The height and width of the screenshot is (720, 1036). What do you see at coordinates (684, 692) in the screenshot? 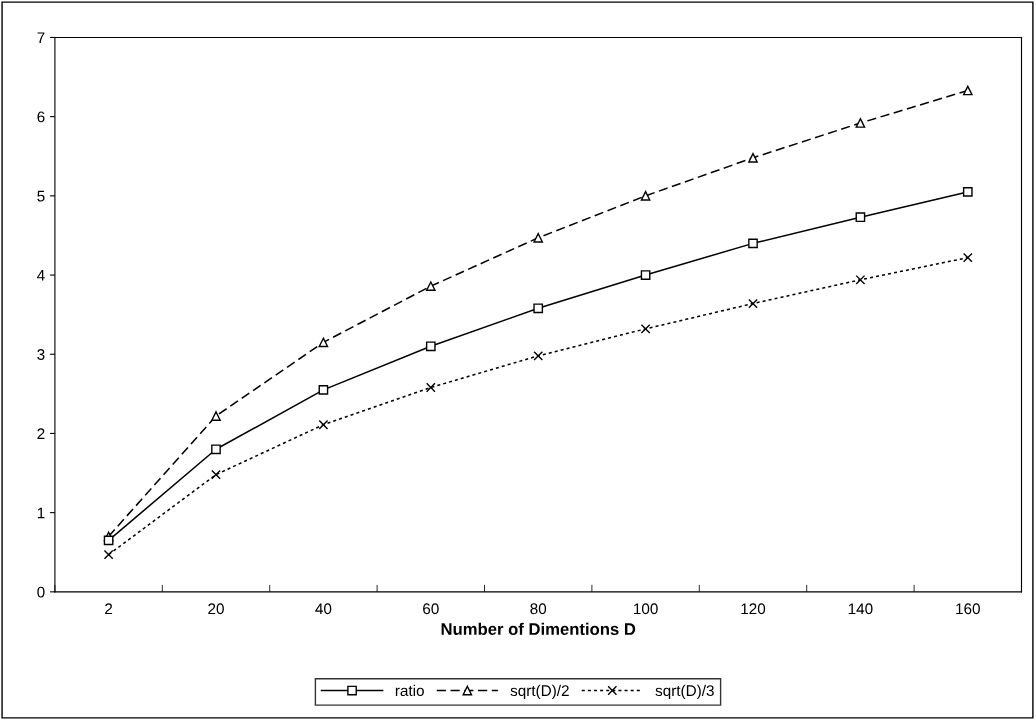
I see `legend-label: sqrt(D)/3` at bounding box center [684, 692].